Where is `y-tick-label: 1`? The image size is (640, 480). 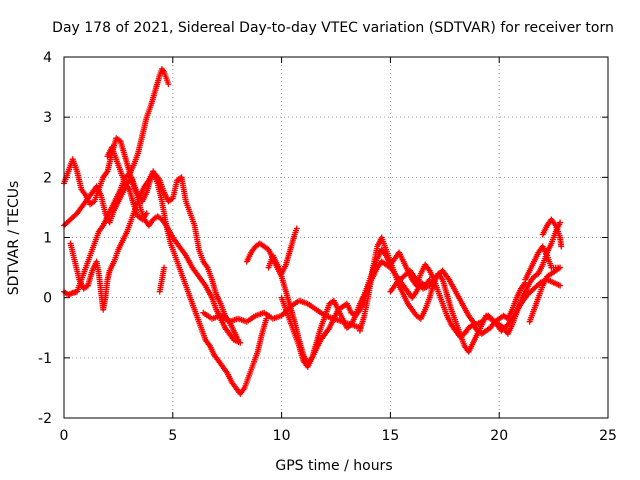
y-tick-label: 1 is located at coordinates (47, 239).